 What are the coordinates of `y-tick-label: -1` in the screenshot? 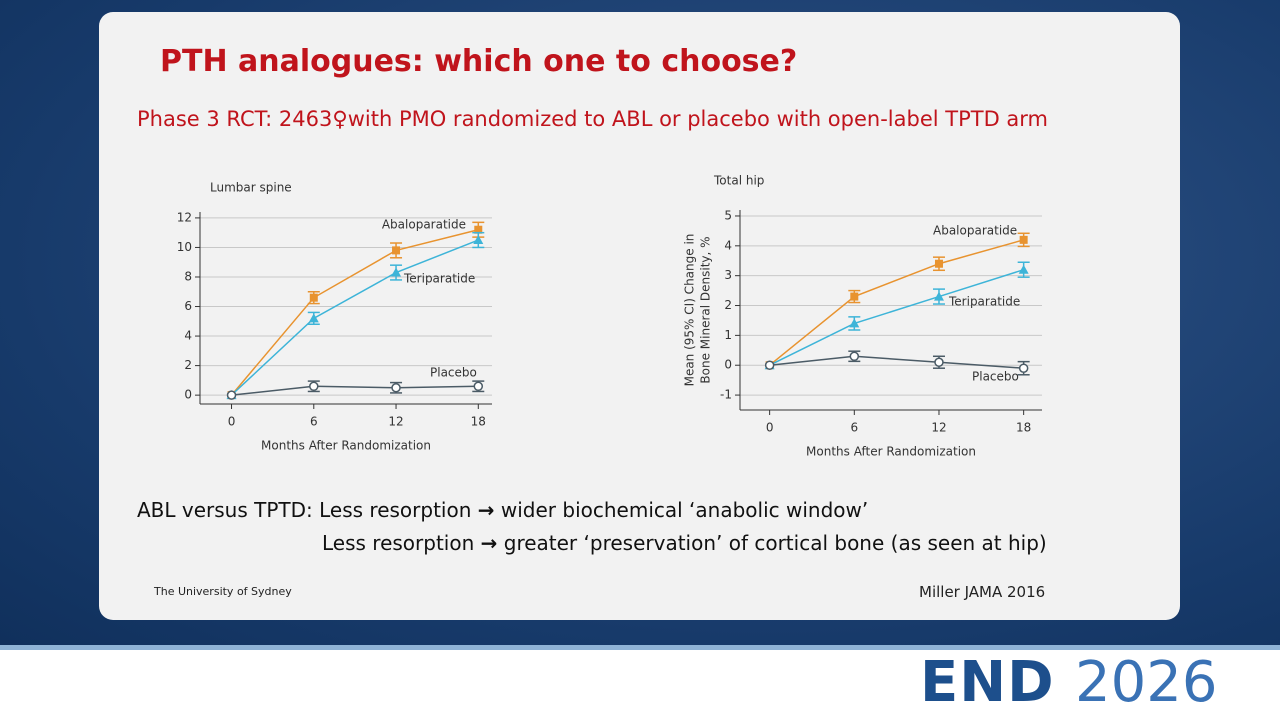 It's located at (726, 395).